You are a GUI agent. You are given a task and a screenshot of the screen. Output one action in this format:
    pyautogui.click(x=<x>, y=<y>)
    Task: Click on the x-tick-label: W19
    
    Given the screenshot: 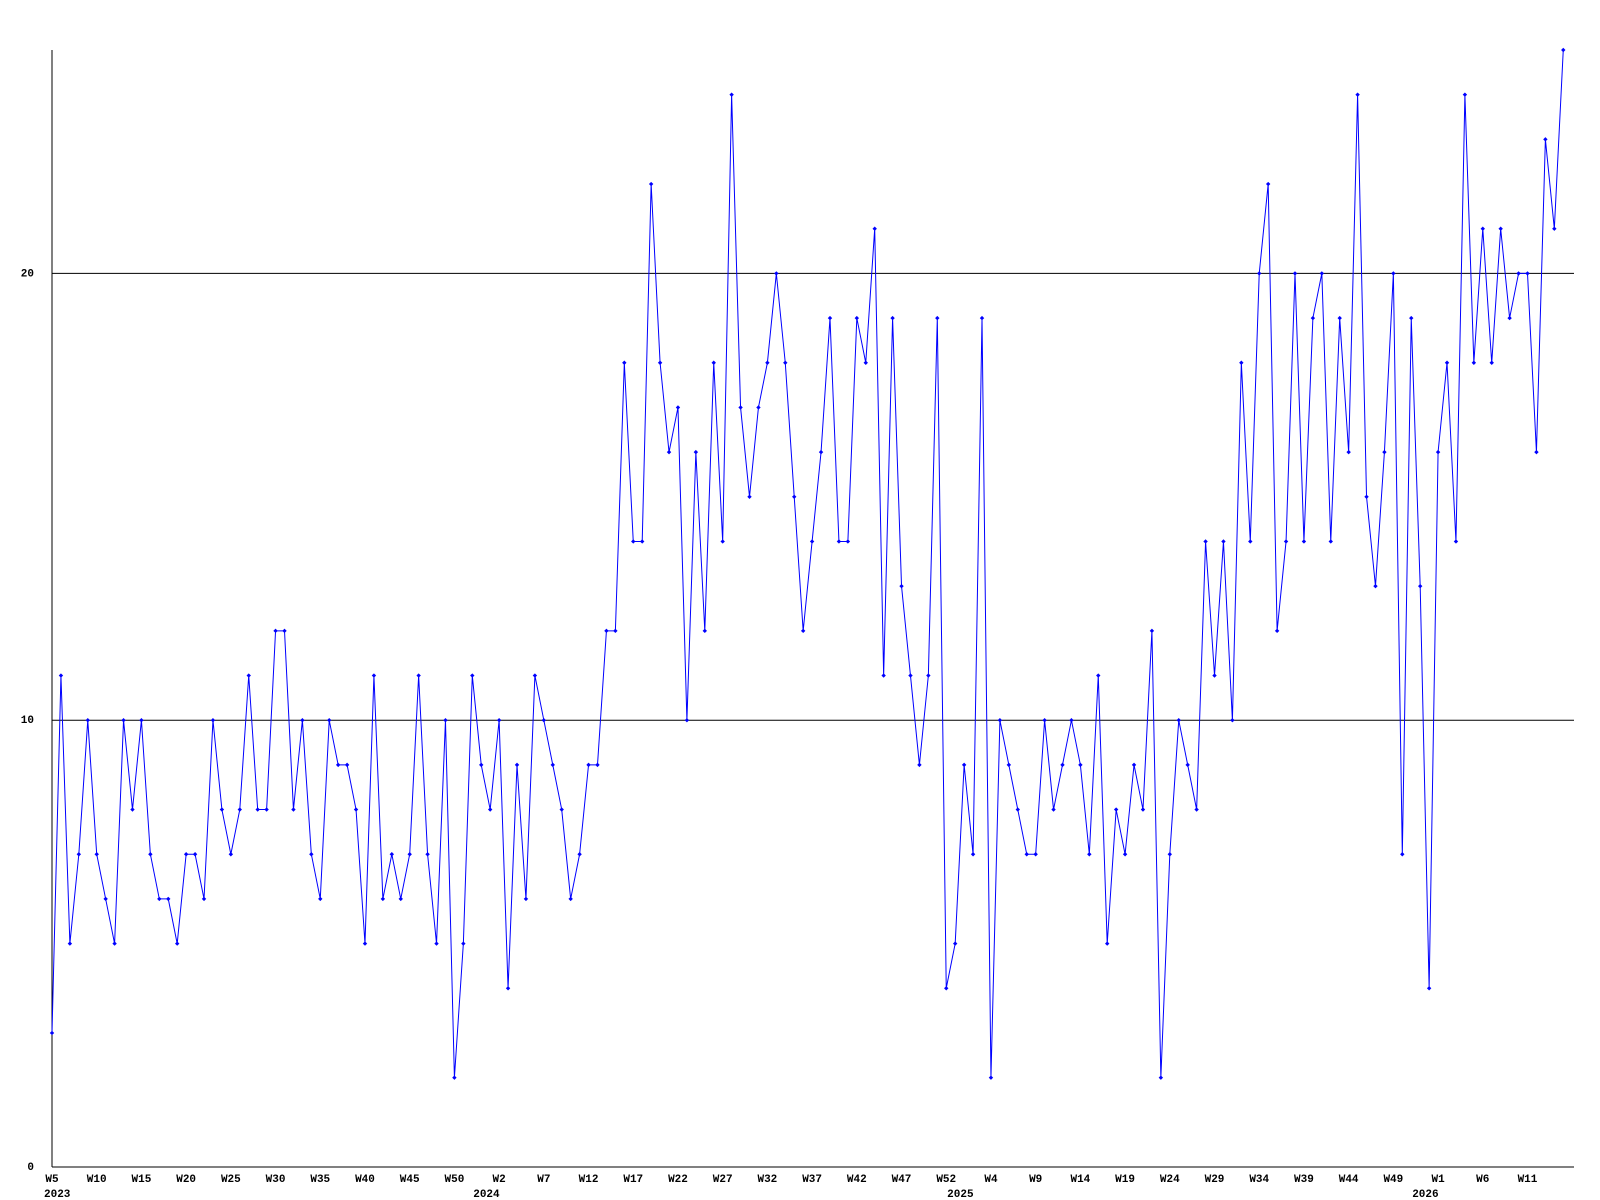 What is the action you would take?
    pyautogui.click(x=1125, y=1180)
    